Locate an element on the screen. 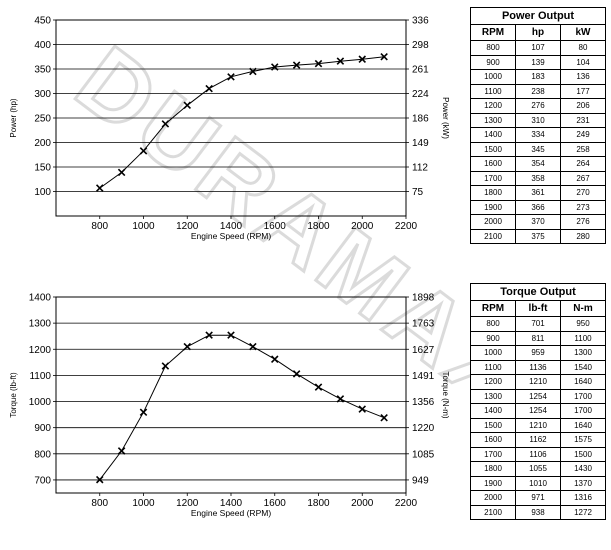 The width and height of the screenshot is (611, 550). table-cell: 273 is located at coordinates (583, 207).